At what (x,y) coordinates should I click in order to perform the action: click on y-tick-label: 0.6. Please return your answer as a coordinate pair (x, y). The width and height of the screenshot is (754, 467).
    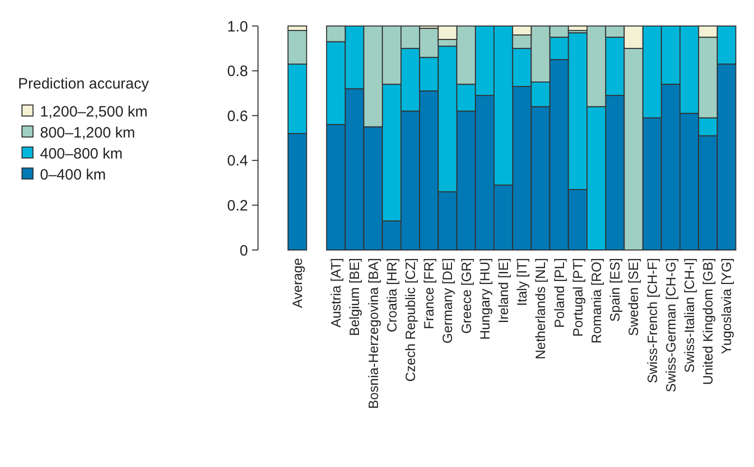
    Looking at the image, I should click on (237, 116).